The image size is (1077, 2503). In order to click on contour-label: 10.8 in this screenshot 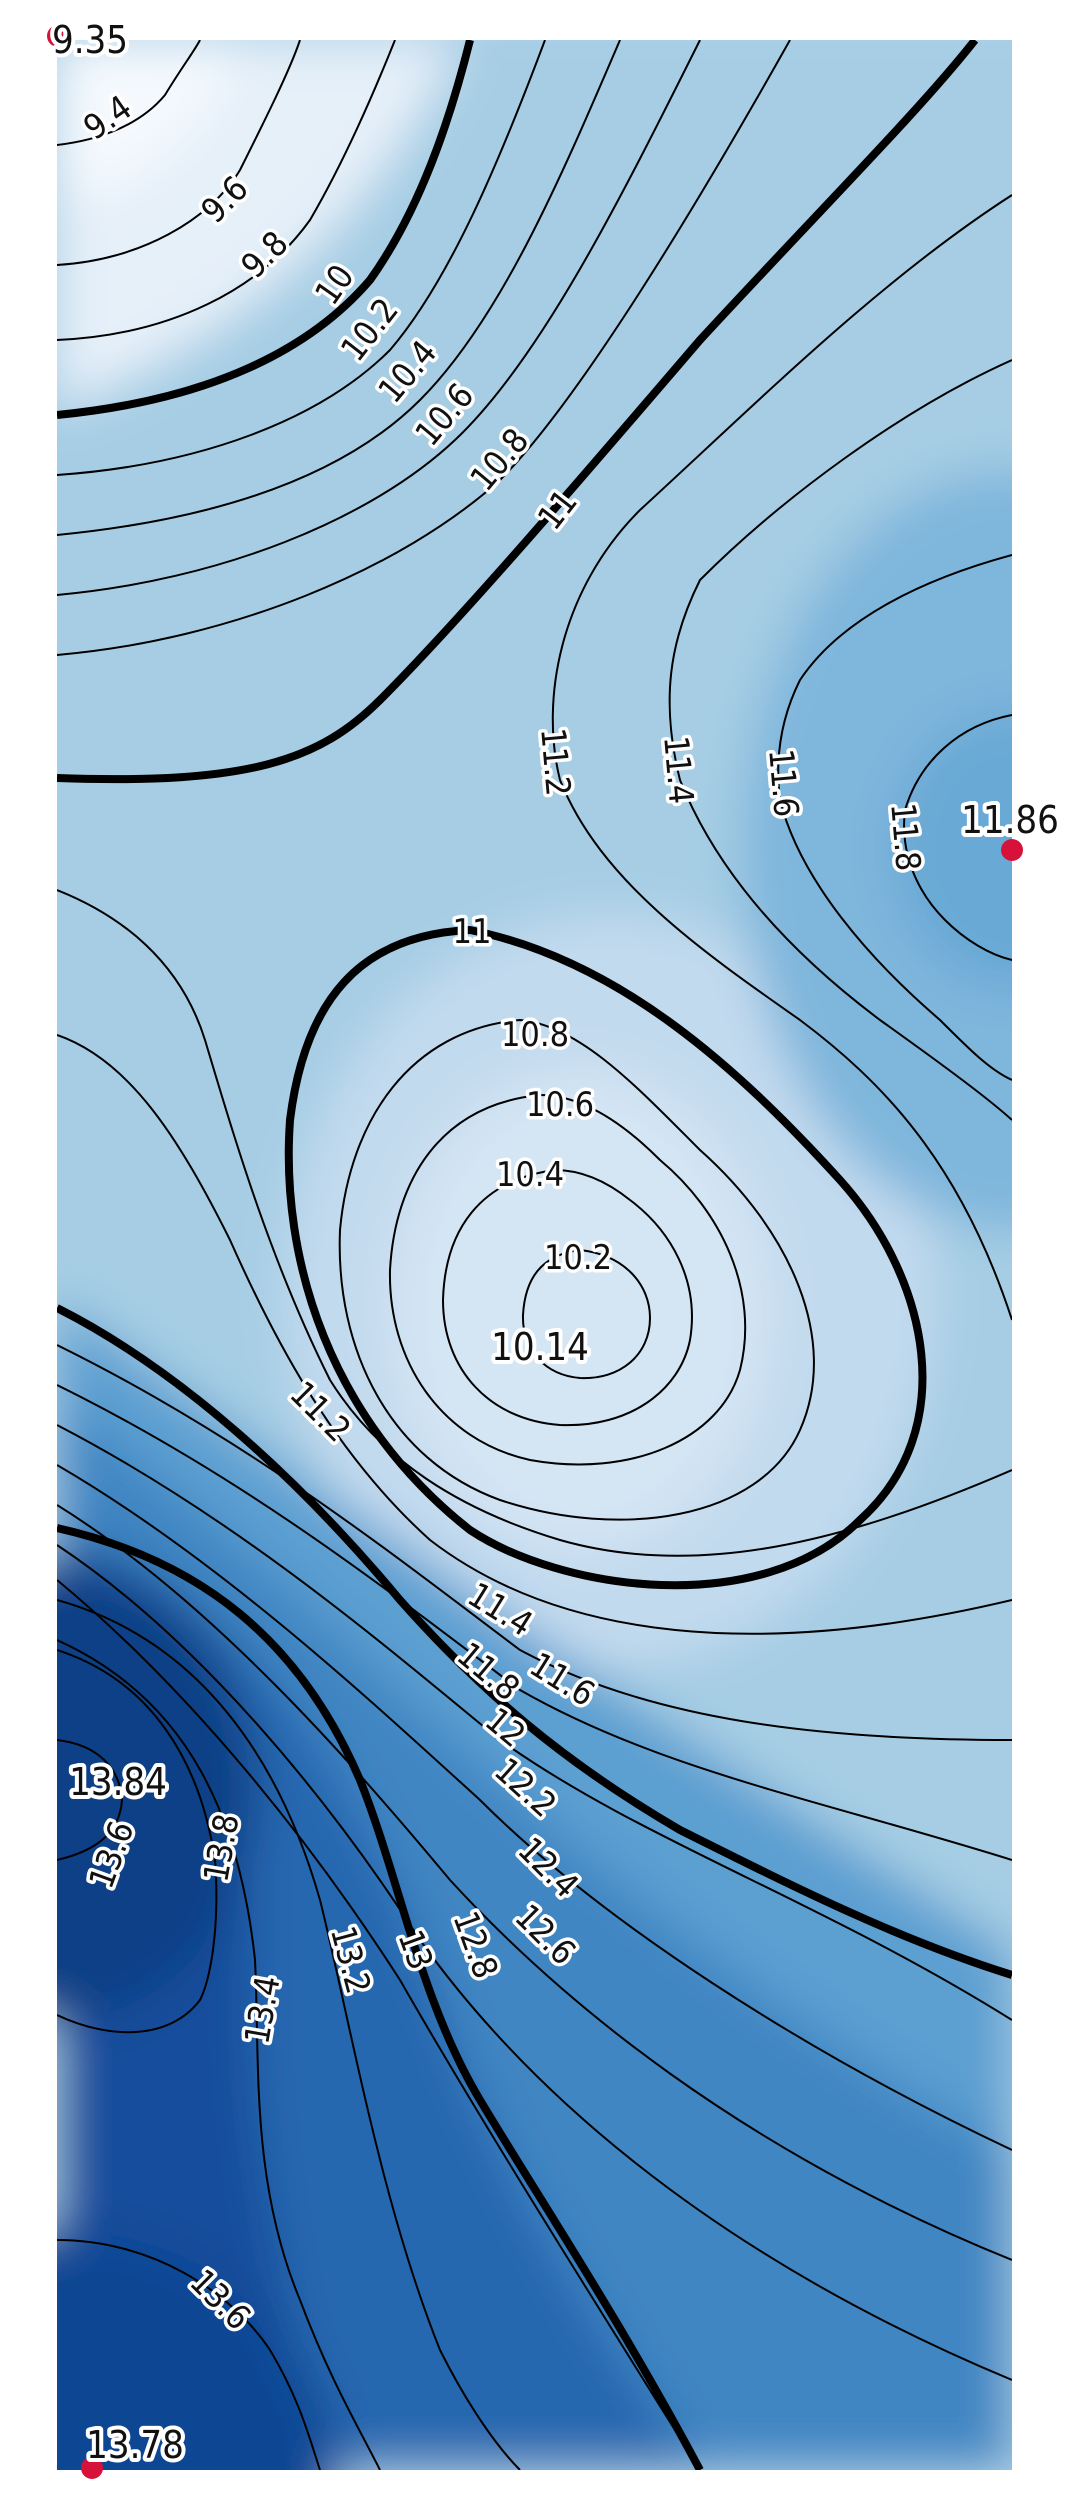, I will do `click(535, 1035)`.